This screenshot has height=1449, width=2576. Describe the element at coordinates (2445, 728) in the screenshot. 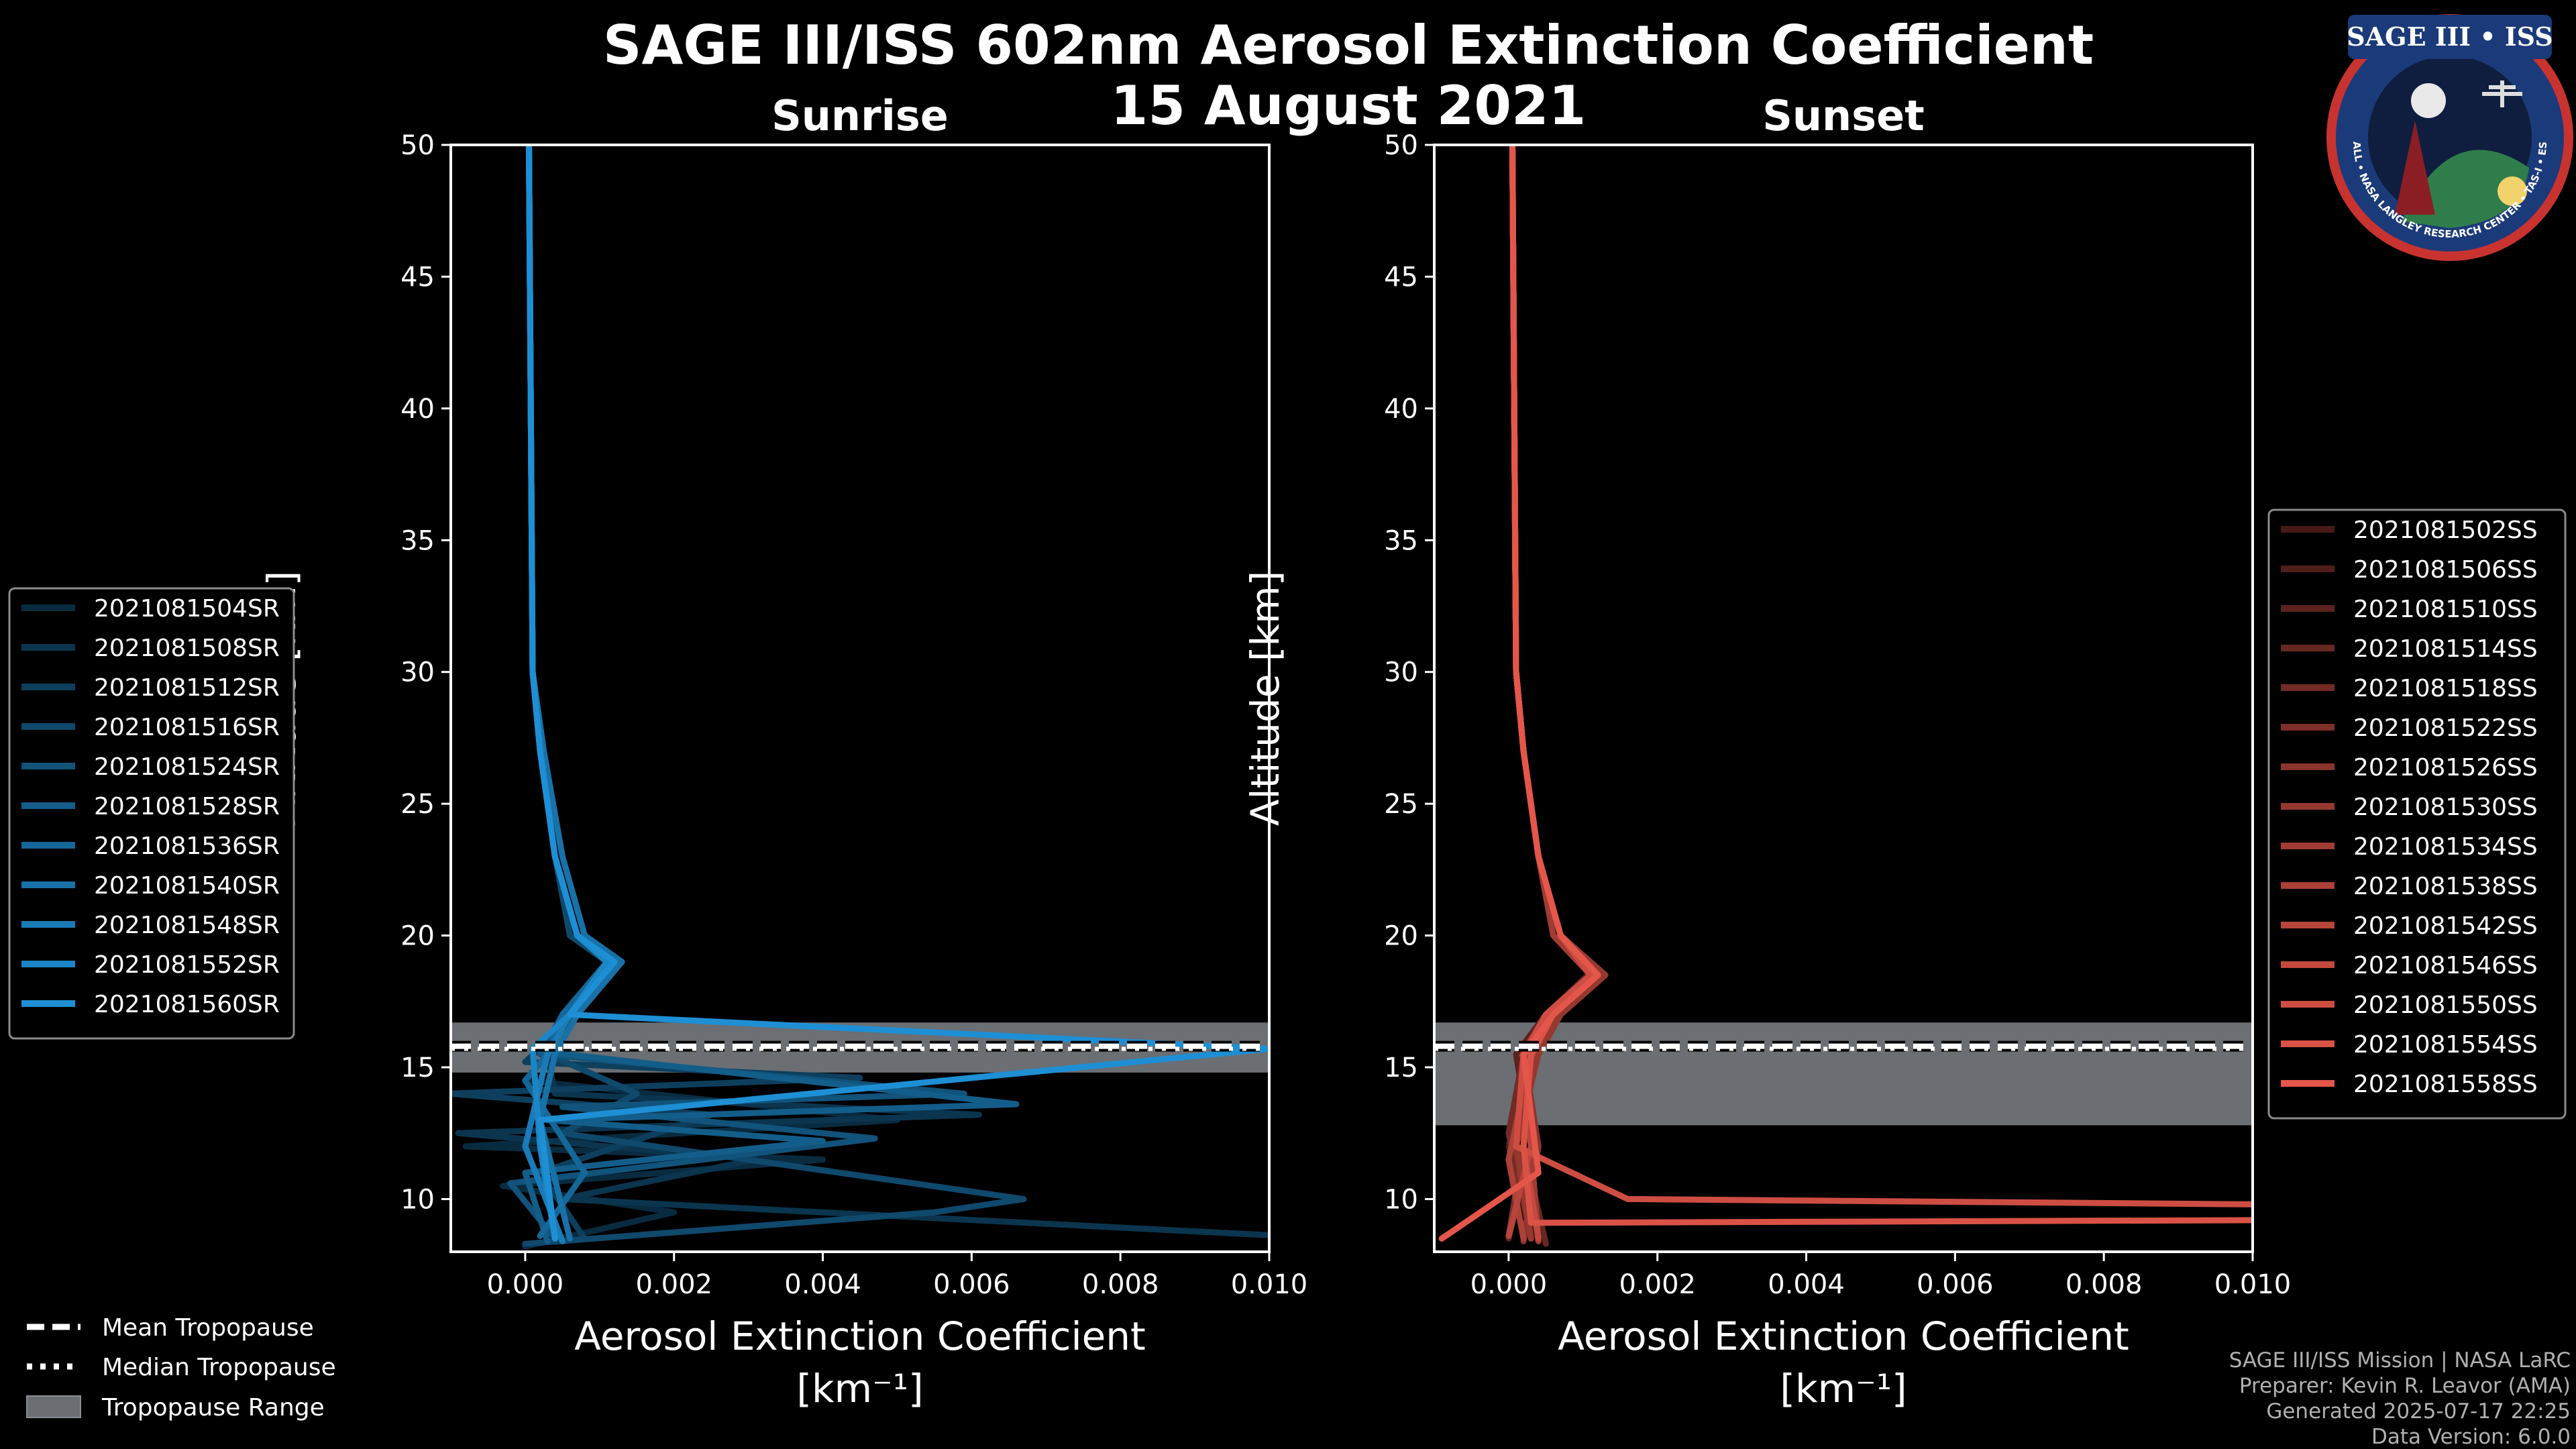

I see `legend-entry: 2021081522SS` at that location.